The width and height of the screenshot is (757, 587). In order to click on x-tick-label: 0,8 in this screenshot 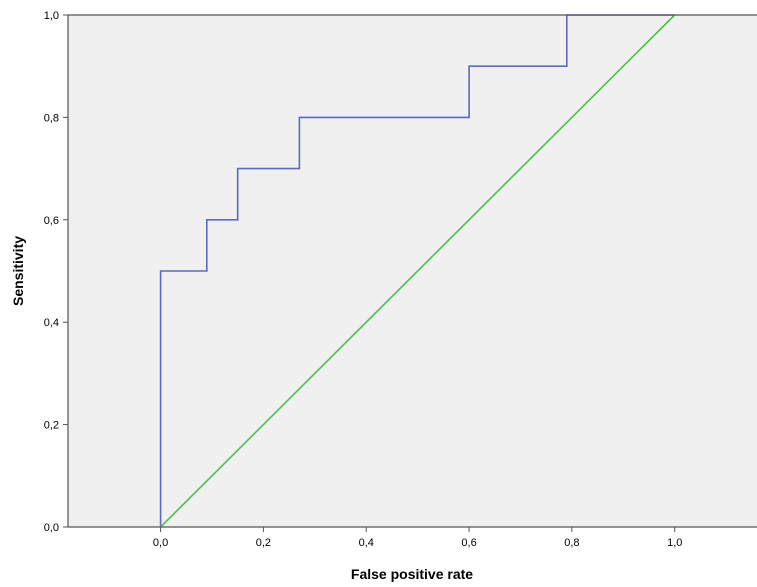, I will do `click(571, 543)`.